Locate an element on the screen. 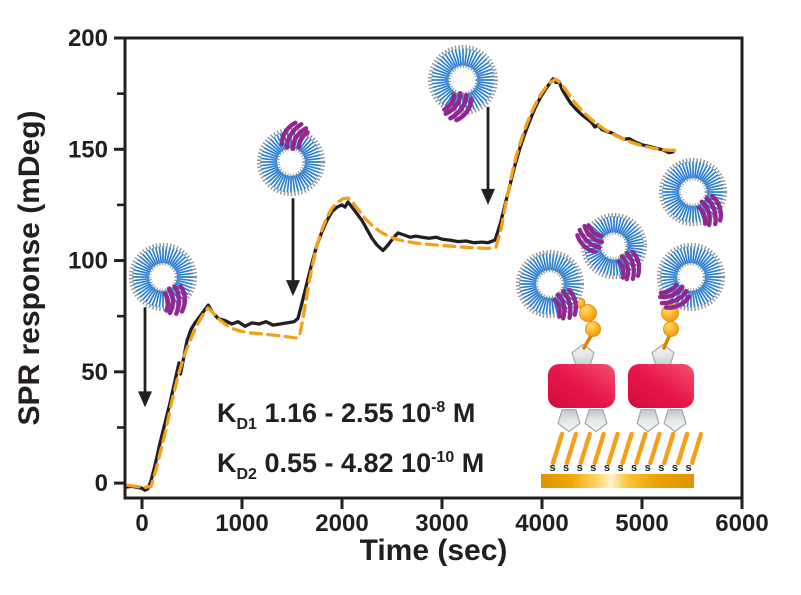 This screenshot has height=595, width=801. kd2-range: 0.55 - 4.82 10 is located at coordinates (344, 463).